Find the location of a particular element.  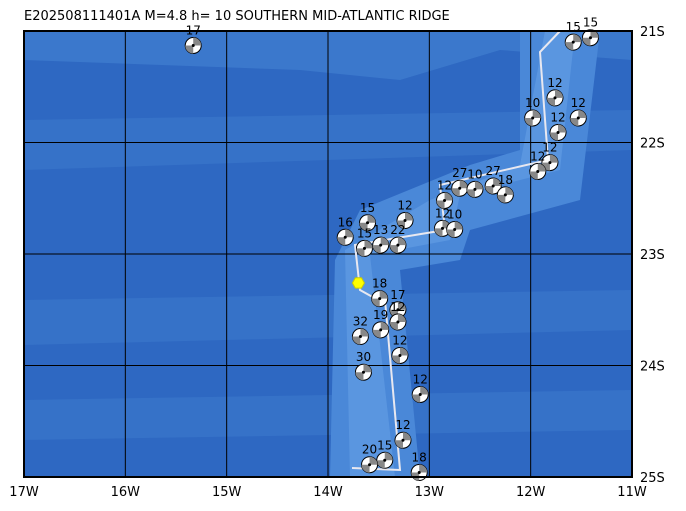

x-tick-label: 14W is located at coordinates (328, 492).